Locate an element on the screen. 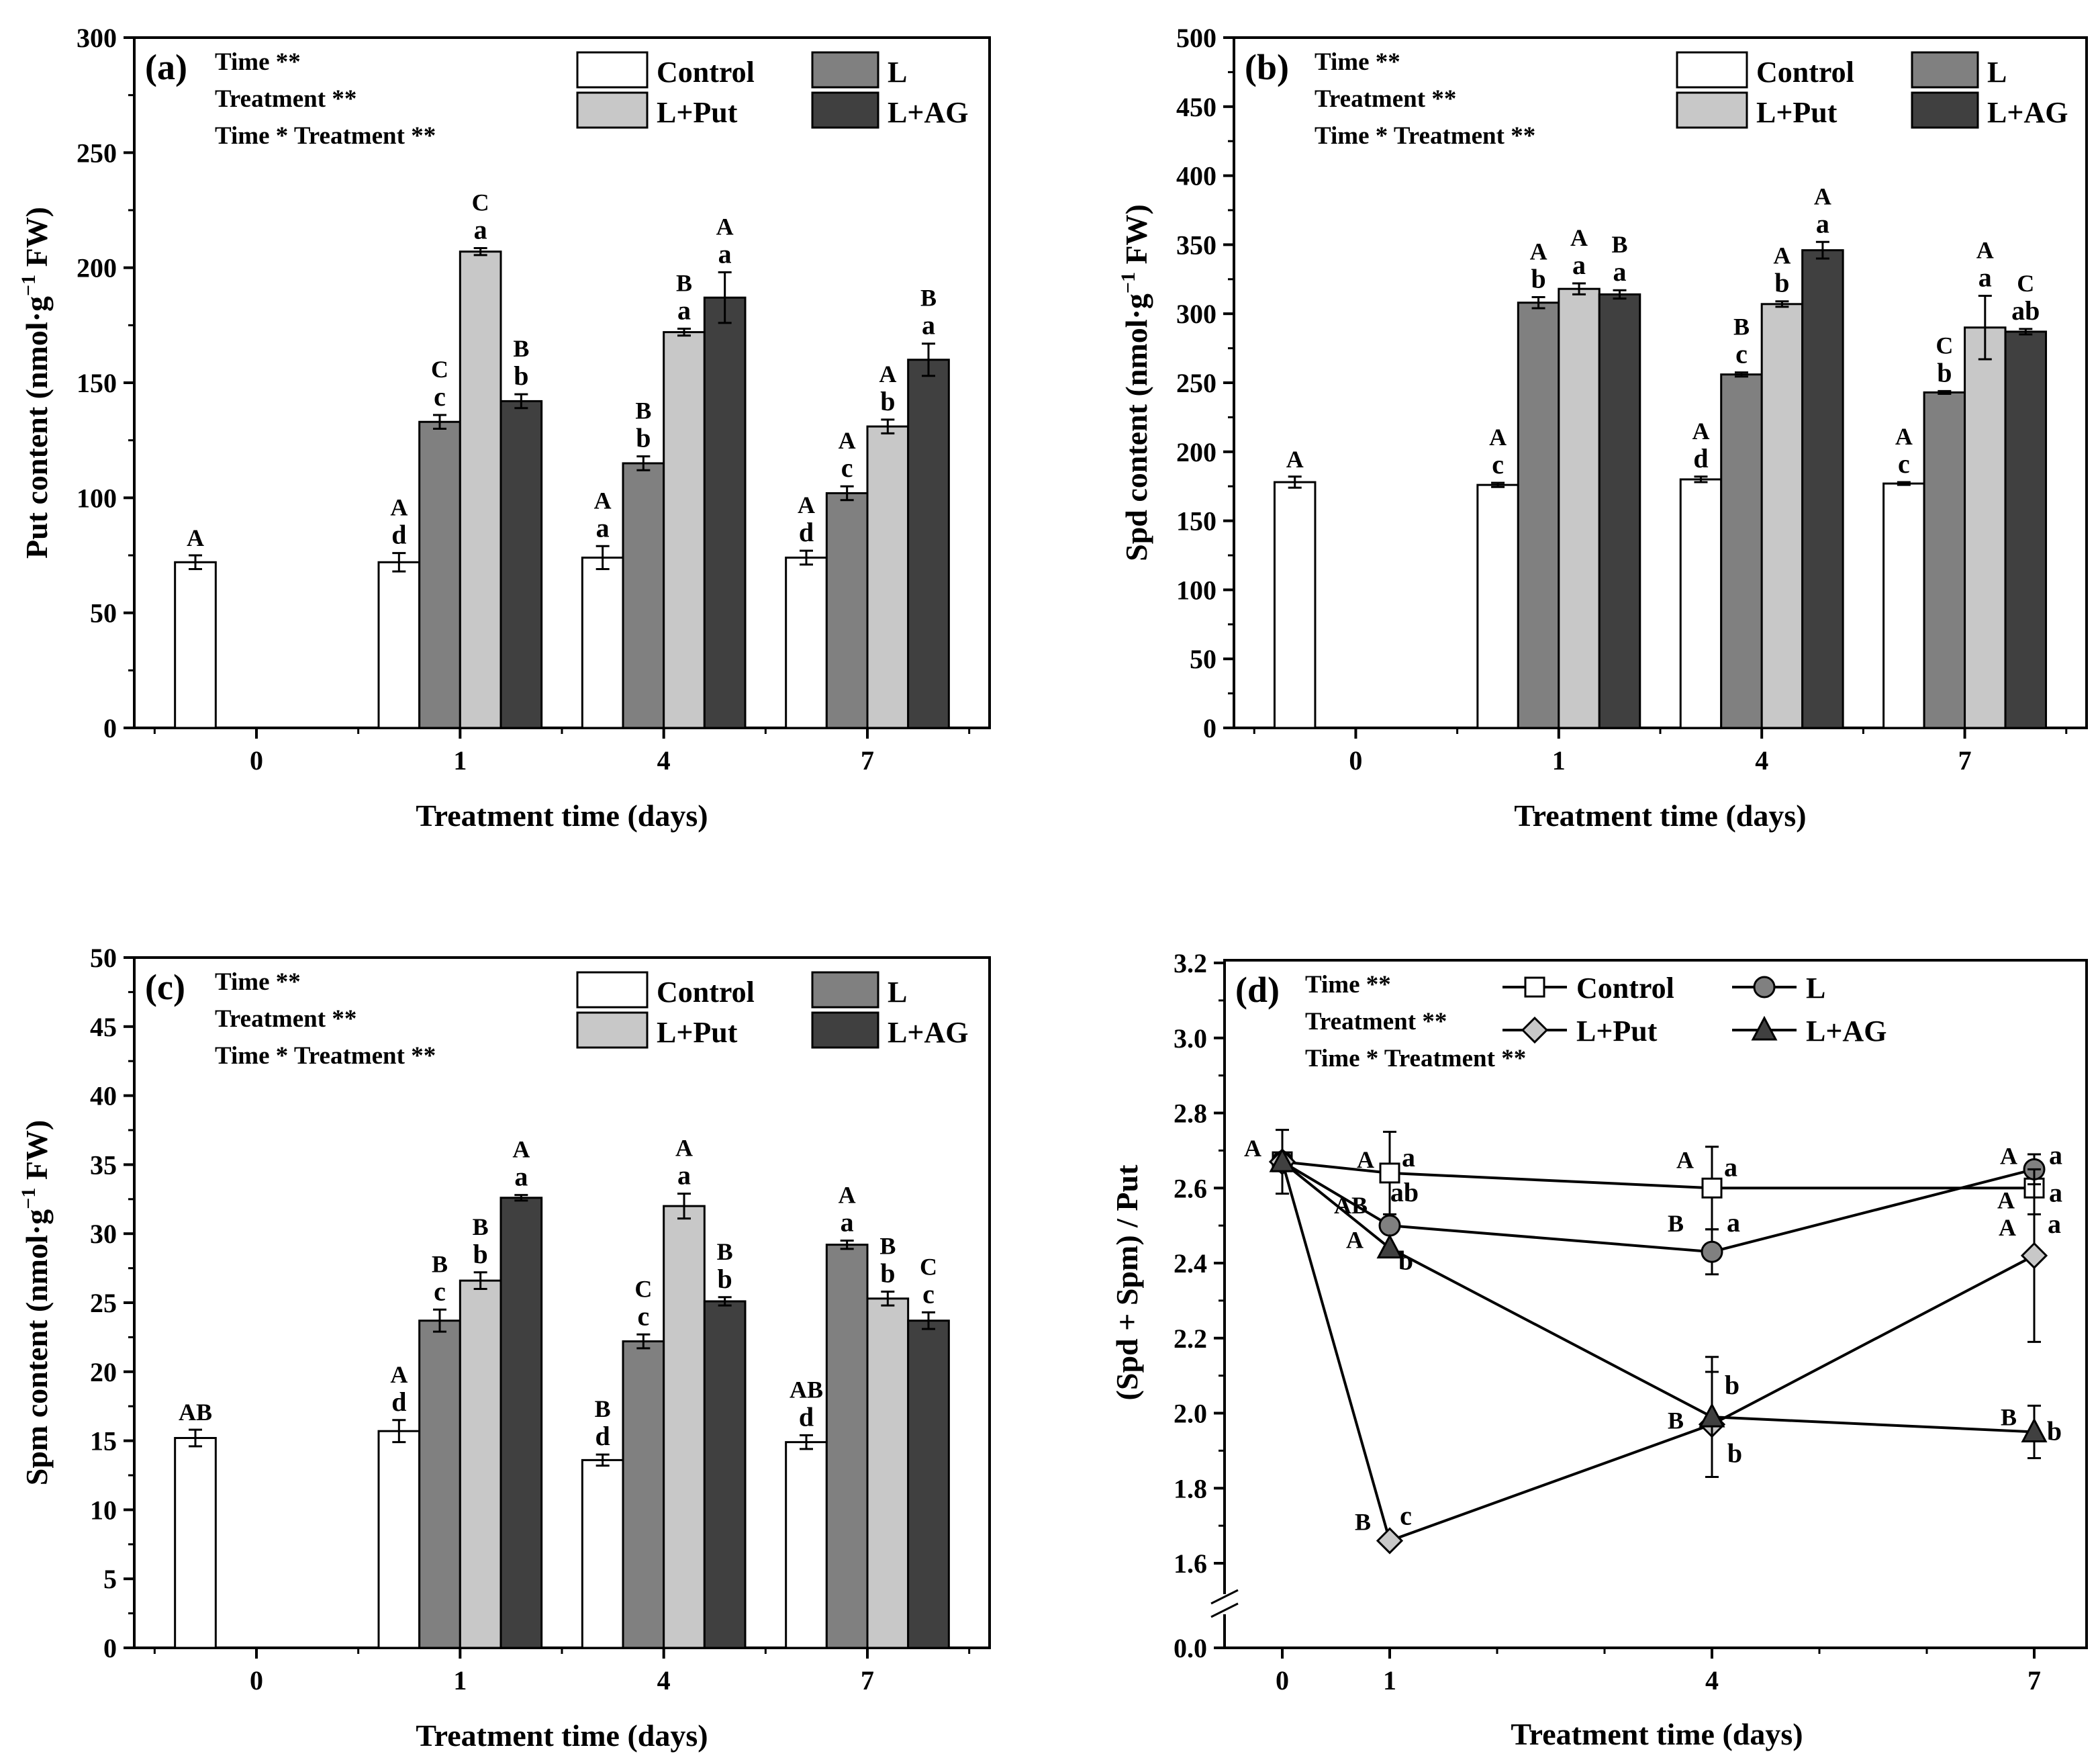 This screenshot has height=1762, width=2100. panel-a-x-tick-label: 4 is located at coordinates (664, 760).